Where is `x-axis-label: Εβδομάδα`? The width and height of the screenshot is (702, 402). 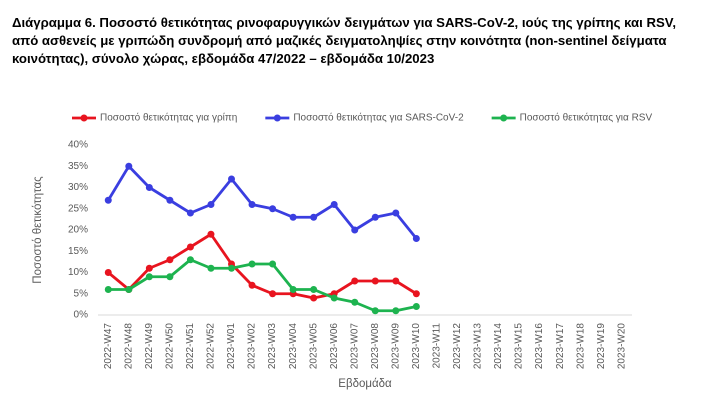
x-axis-label: Εβδομάδα is located at coordinates (365, 384).